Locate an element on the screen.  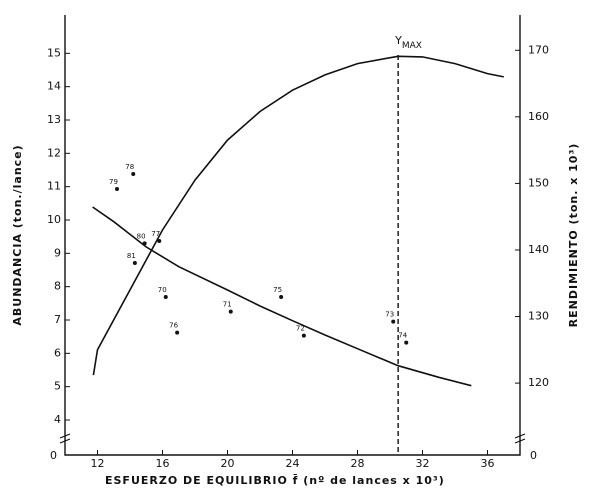
y-tick-label: 4 is located at coordinates (57, 419).